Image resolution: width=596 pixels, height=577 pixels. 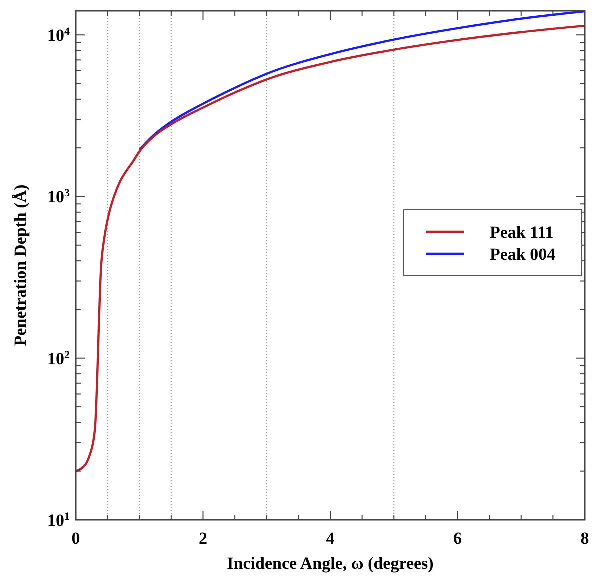 I want to click on y-tick-label: 10$^{3}$, so click(x=58, y=197).